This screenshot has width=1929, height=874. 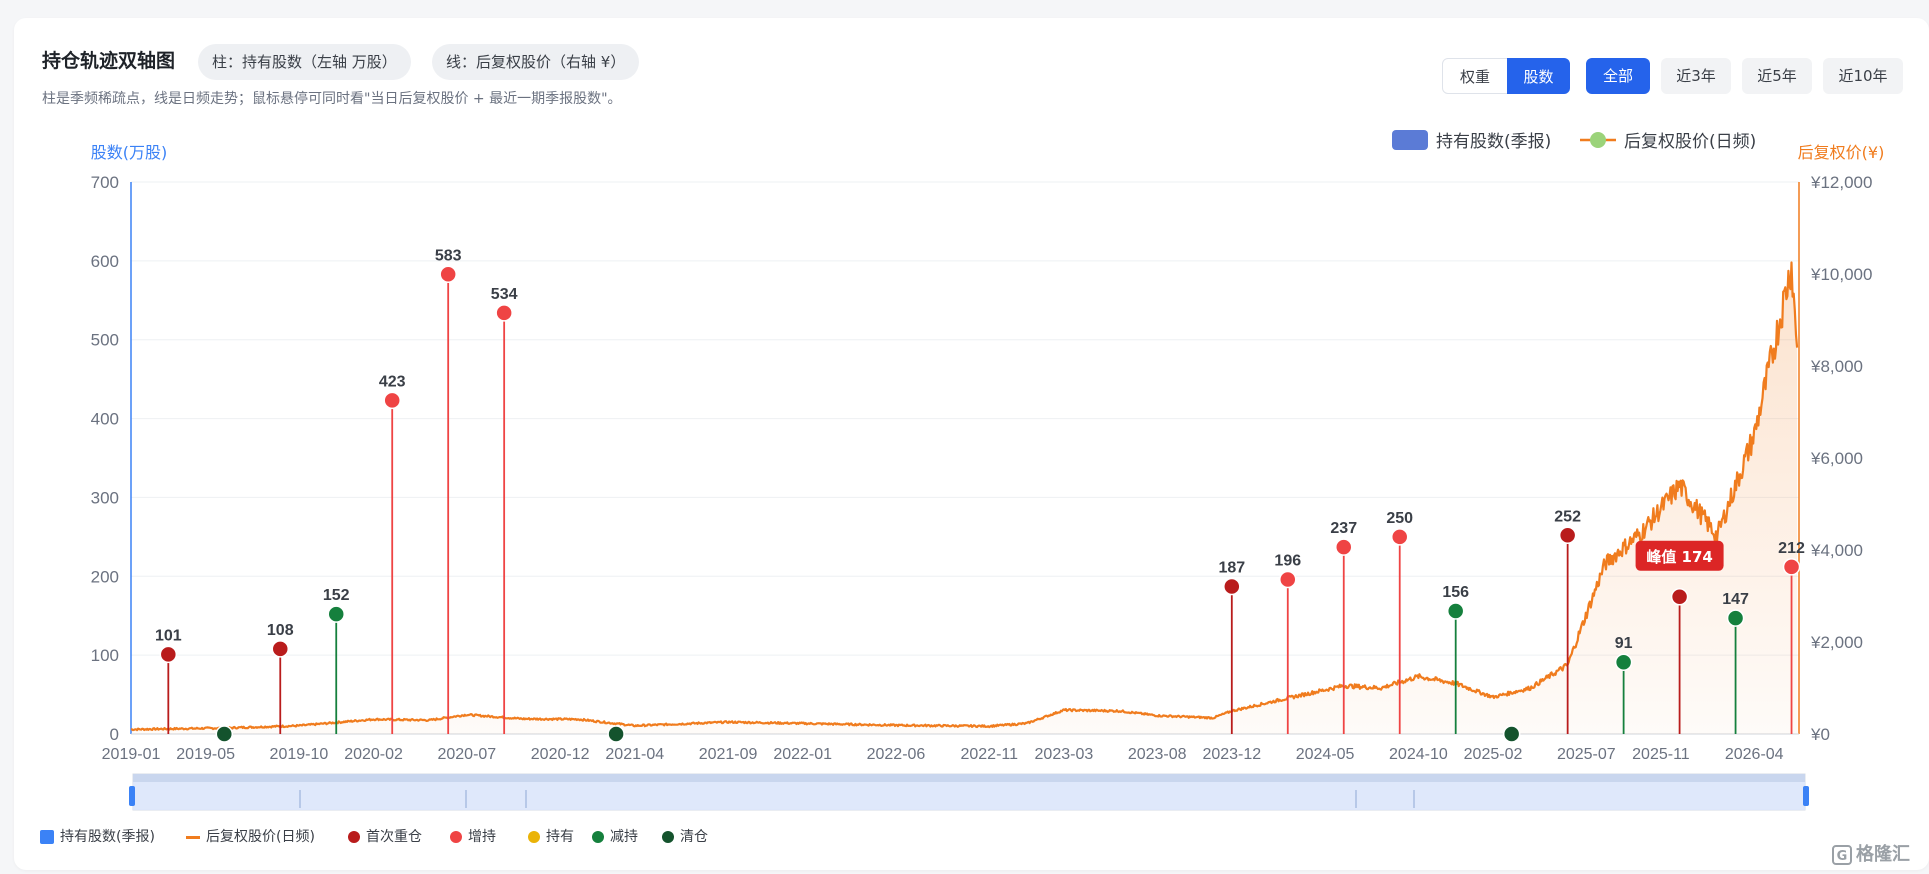 What do you see at coordinates (129, 152) in the screenshot?
I see `left-axis-title: 股数(万股)` at bounding box center [129, 152].